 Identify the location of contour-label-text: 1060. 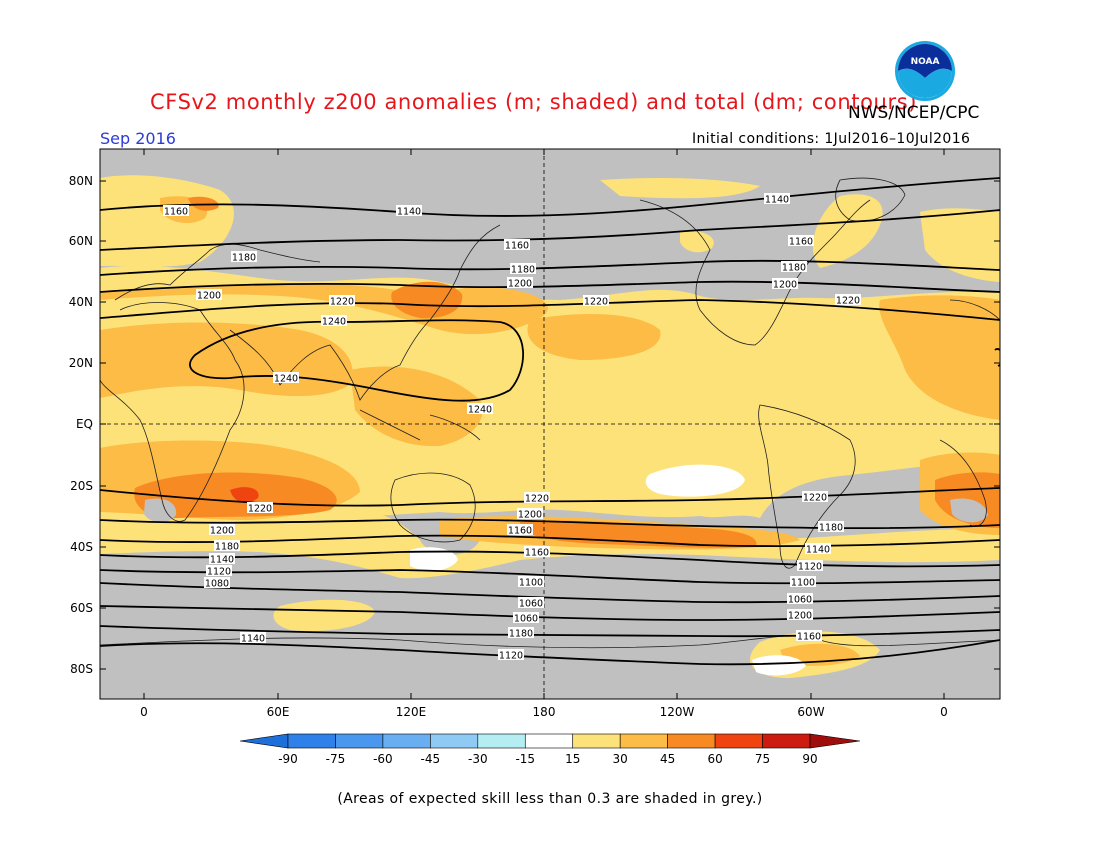
(531, 604).